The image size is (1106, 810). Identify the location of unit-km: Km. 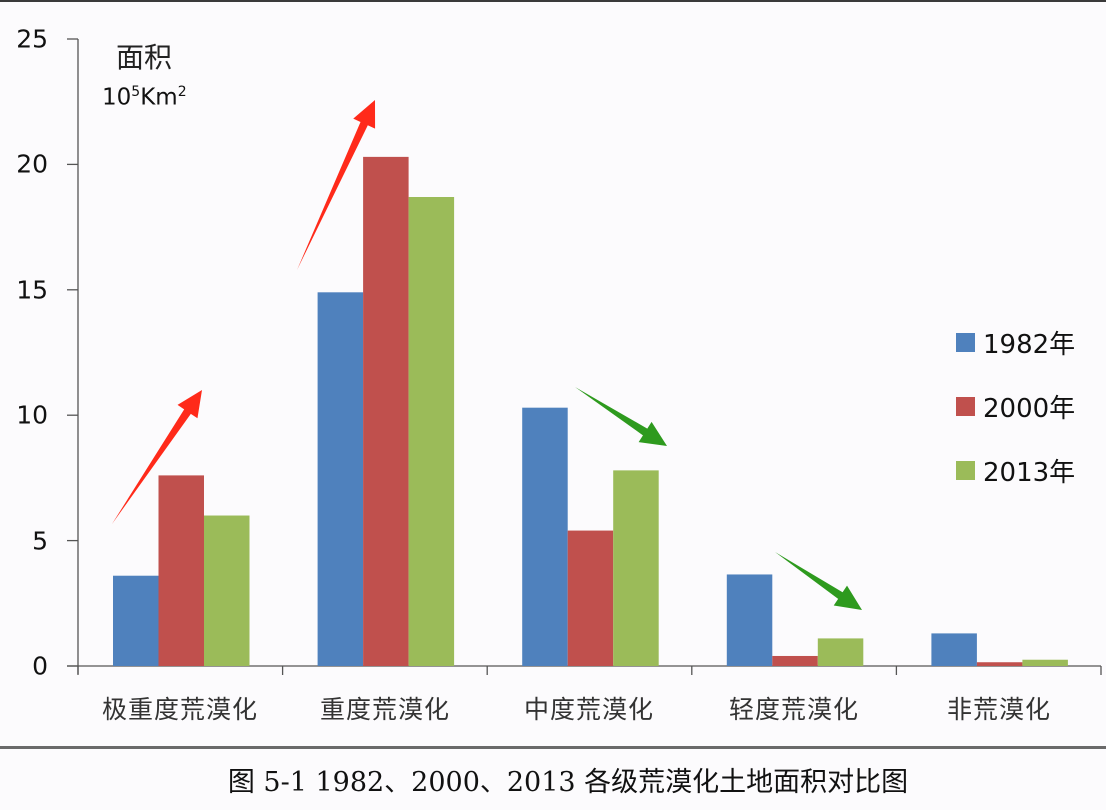
(159, 97).